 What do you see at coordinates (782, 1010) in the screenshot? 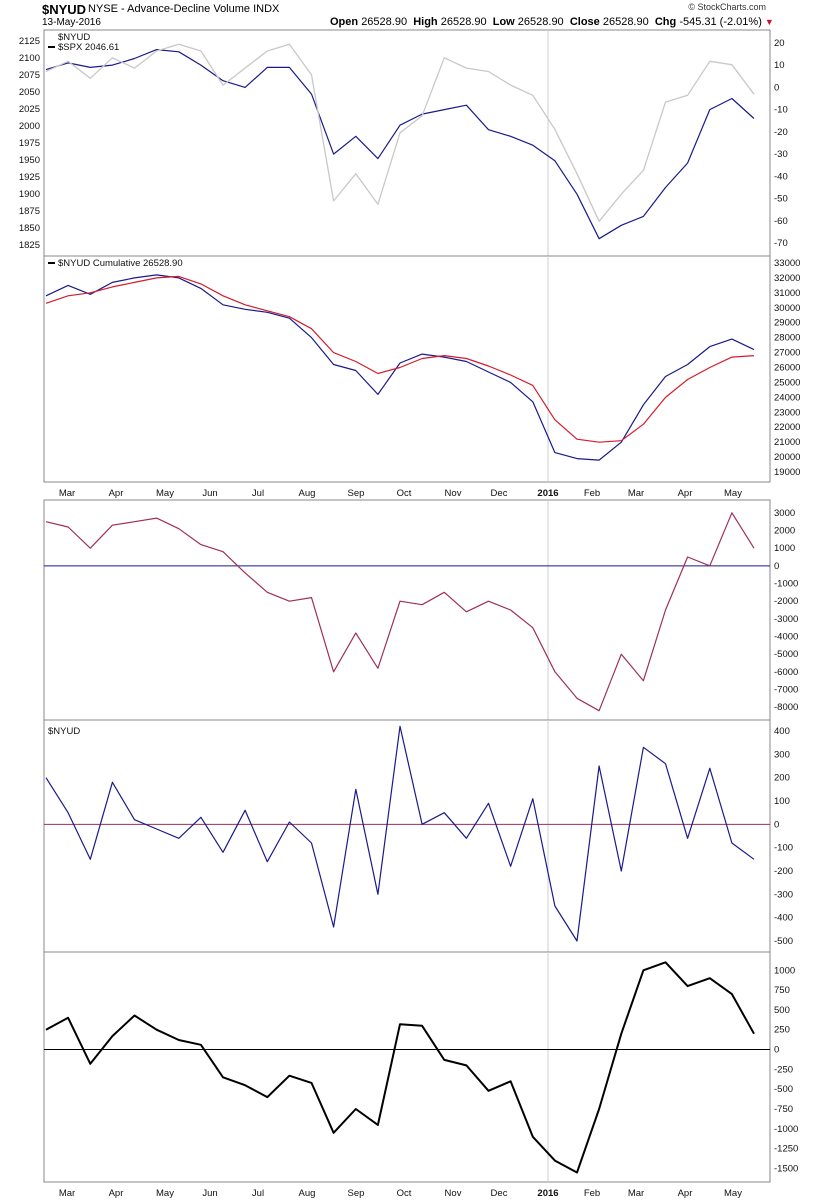
I see `indicator-3-axis-tick-label: 500` at bounding box center [782, 1010].